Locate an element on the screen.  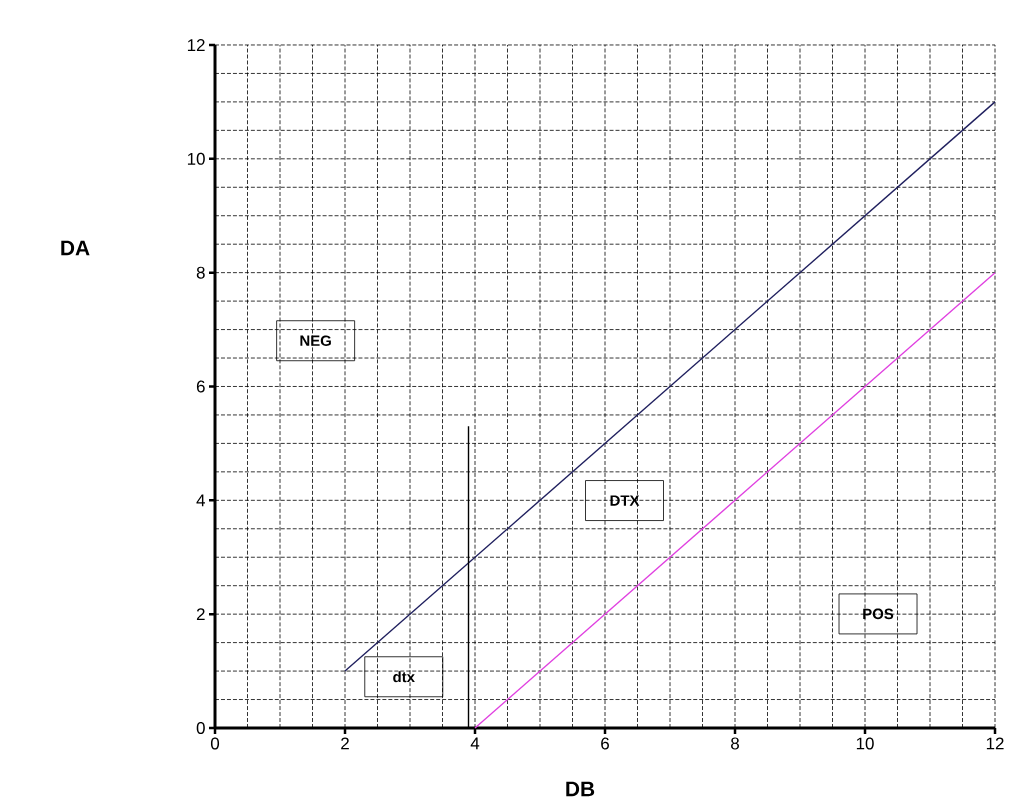
y-axis-title: DA is located at coordinates (75, 248).